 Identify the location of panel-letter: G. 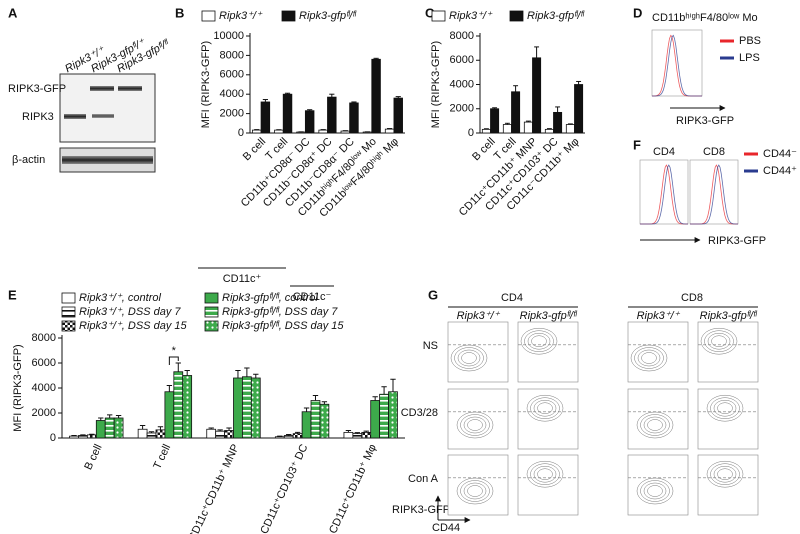
(433, 294).